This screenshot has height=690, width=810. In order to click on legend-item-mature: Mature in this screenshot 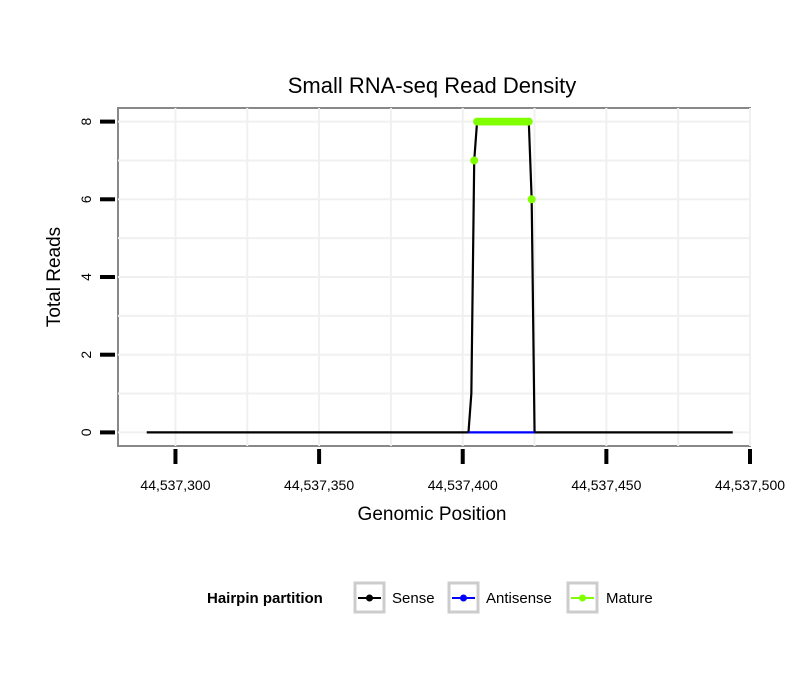, I will do `click(609, 597)`.